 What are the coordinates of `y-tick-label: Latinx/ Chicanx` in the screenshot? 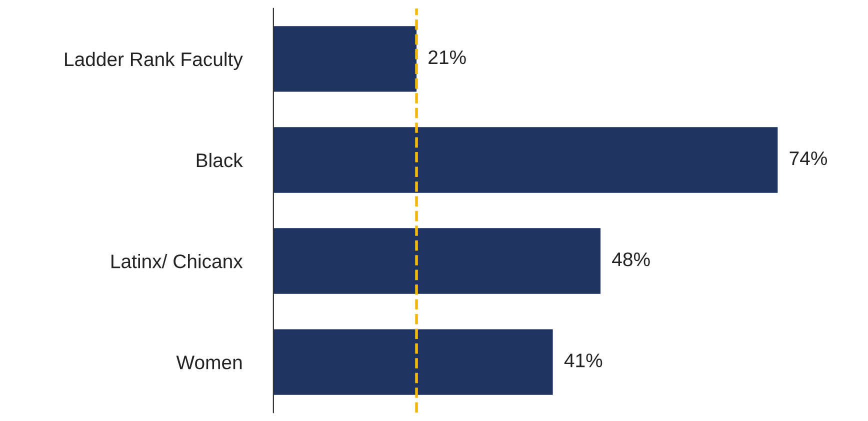 It's located at (177, 261).